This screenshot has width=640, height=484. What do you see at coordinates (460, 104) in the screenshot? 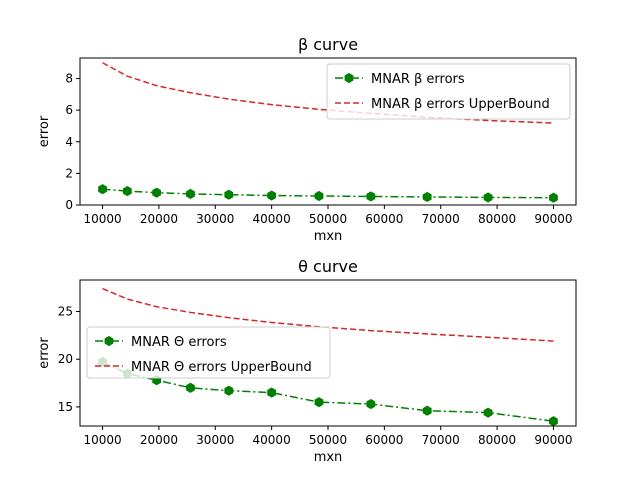
I see `legend-label: MNAR β errors UpperBound` at bounding box center [460, 104].